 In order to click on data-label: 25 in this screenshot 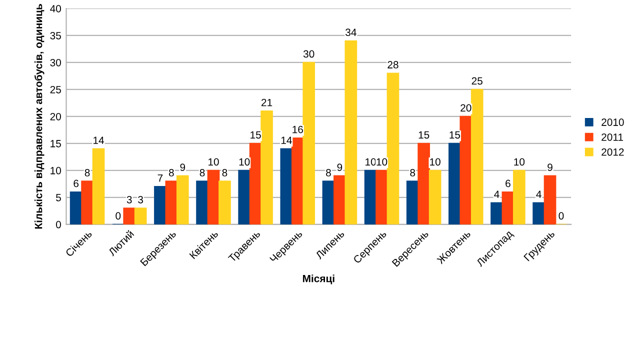, I will do `click(477, 81)`.